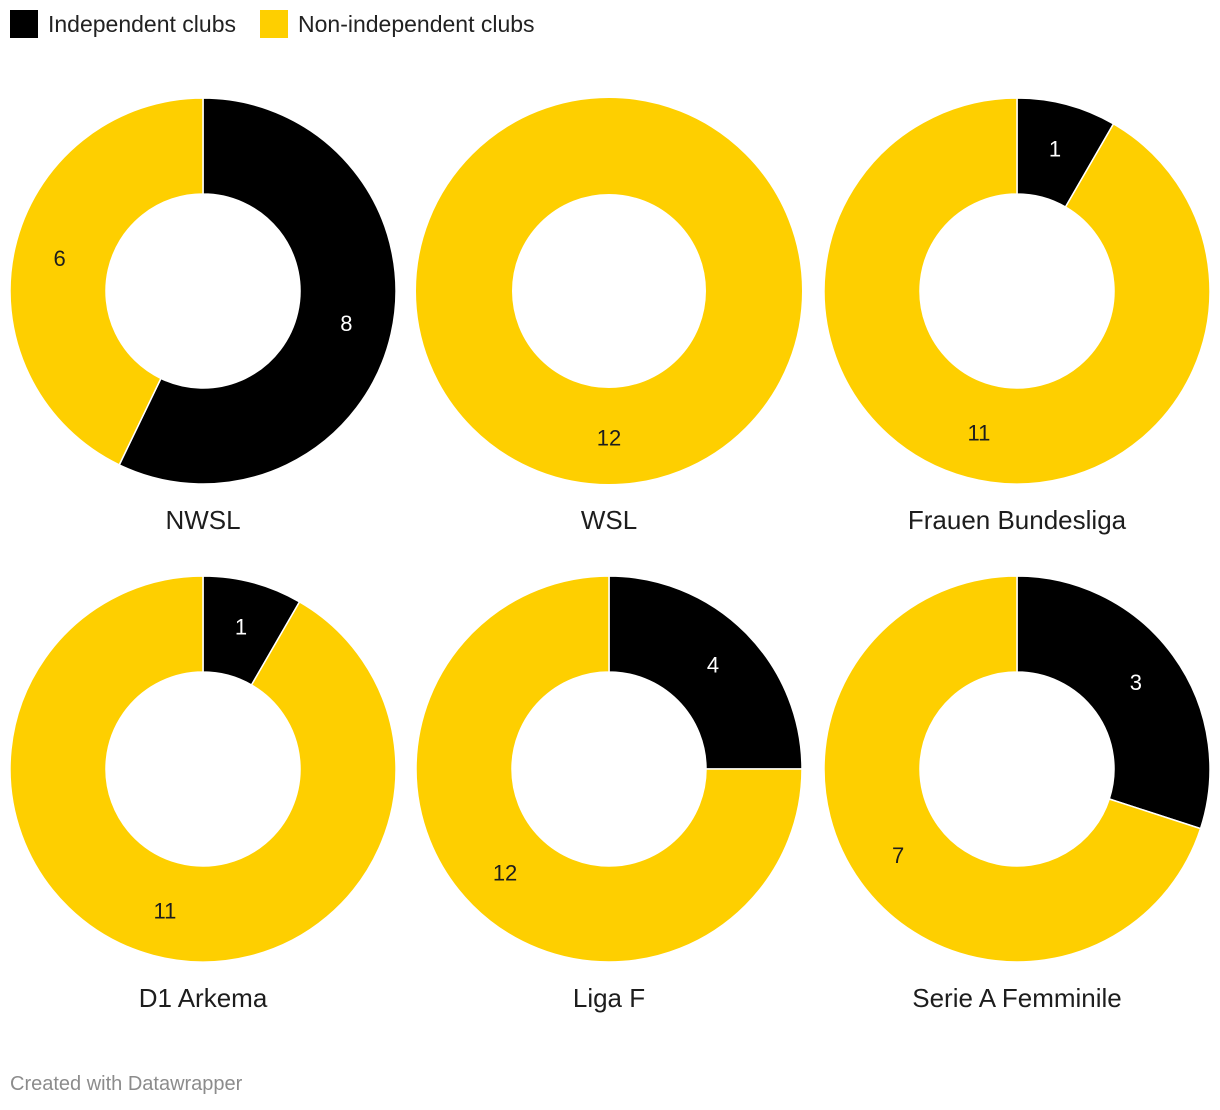  Describe the element at coordinates (416, 23) in the screenshot. I see `legend-label-non-independent: Non-independent clubs` at that location.